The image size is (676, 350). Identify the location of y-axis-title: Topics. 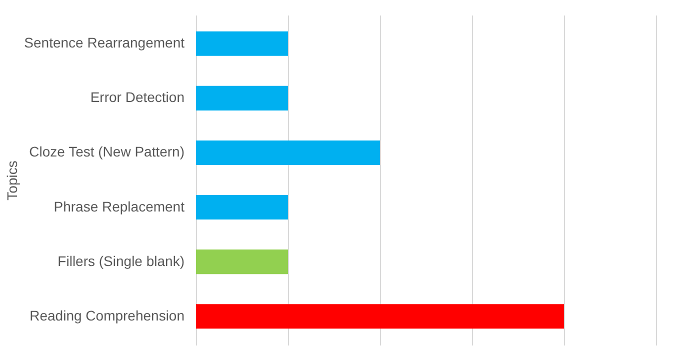
(12, 180).